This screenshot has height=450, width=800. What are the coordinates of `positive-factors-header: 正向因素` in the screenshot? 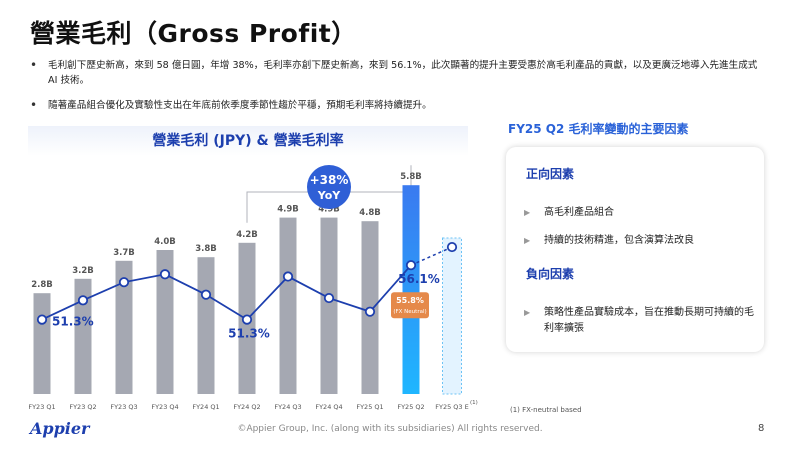 It's located at (550, 174).